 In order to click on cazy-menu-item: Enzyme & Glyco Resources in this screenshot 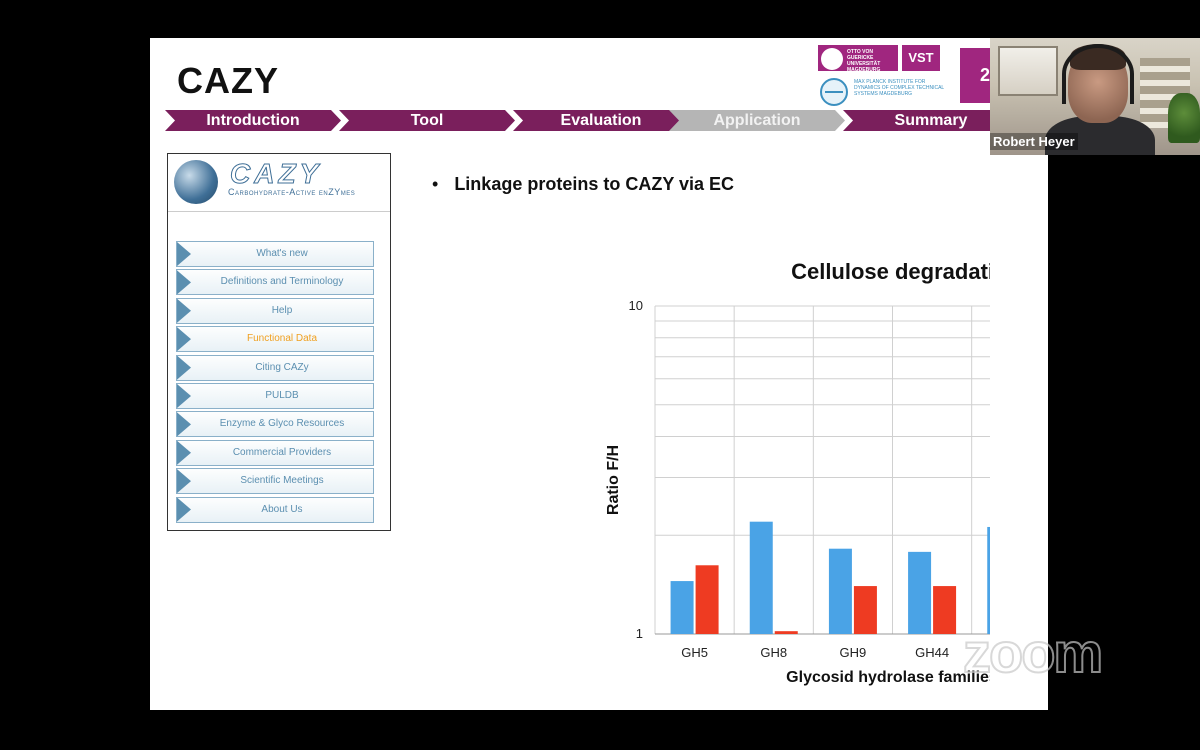, I will do `click(275, 424)`.